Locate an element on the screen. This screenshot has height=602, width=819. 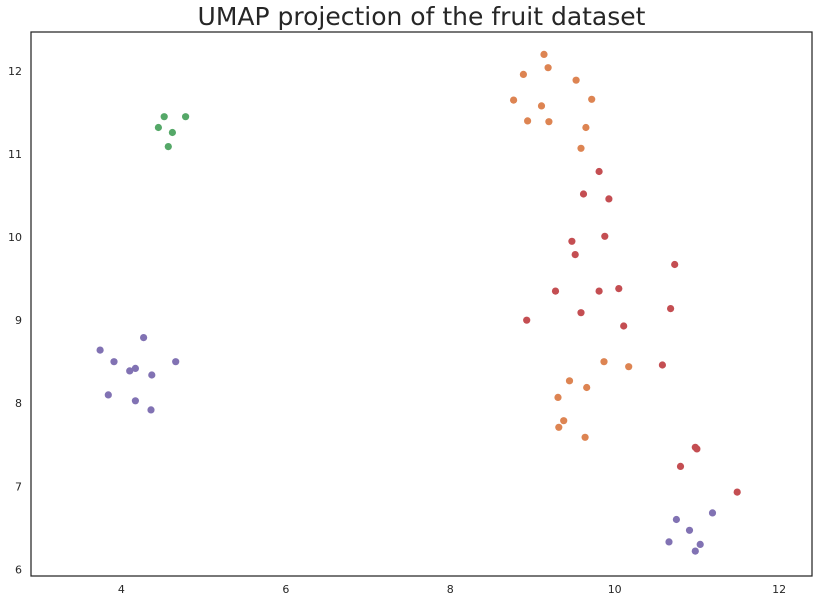
x-tick-label: 10 is located at coordinates (615, 589).